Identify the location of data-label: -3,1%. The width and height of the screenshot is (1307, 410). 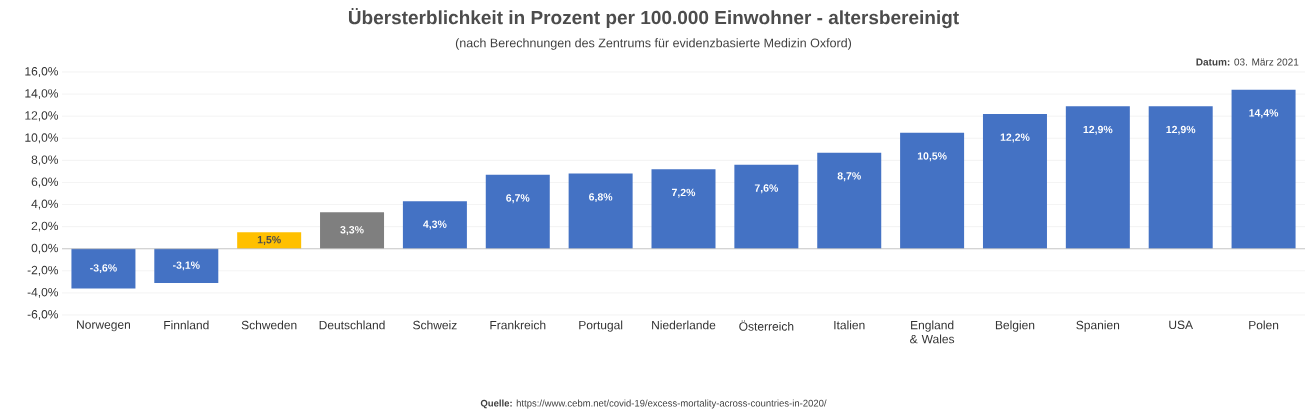
(186, 266).